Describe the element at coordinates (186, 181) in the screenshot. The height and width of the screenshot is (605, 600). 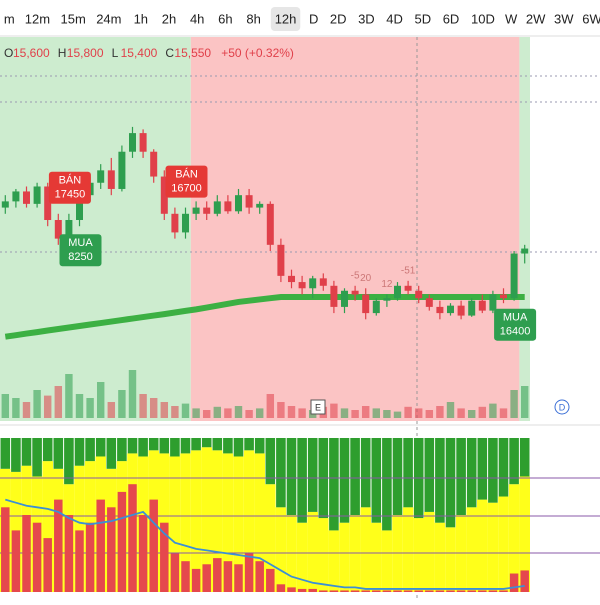
I see `signal-box` at that location.